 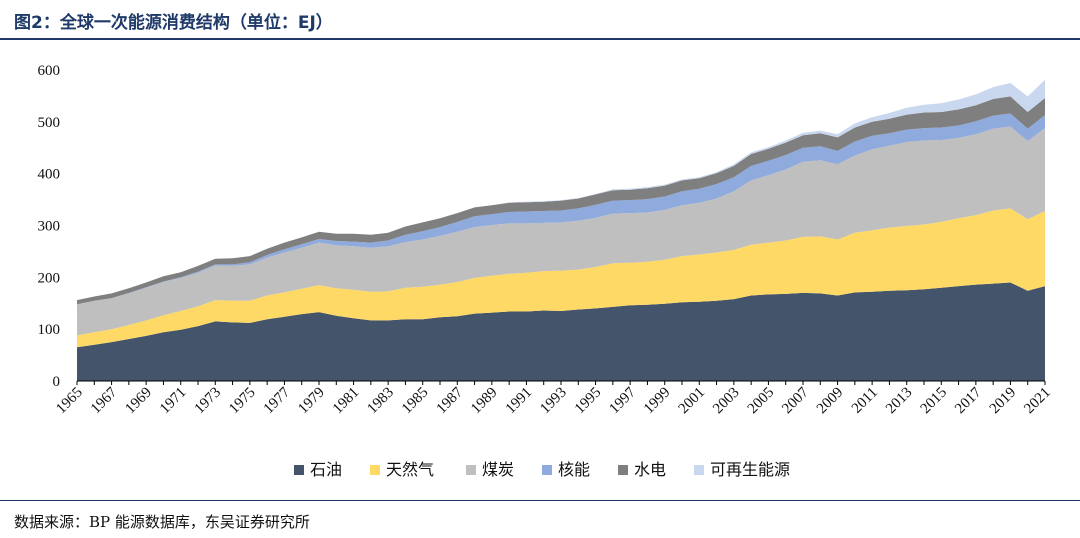 I want to click on legend-label-0: 石油, so click(x=326, y=469).